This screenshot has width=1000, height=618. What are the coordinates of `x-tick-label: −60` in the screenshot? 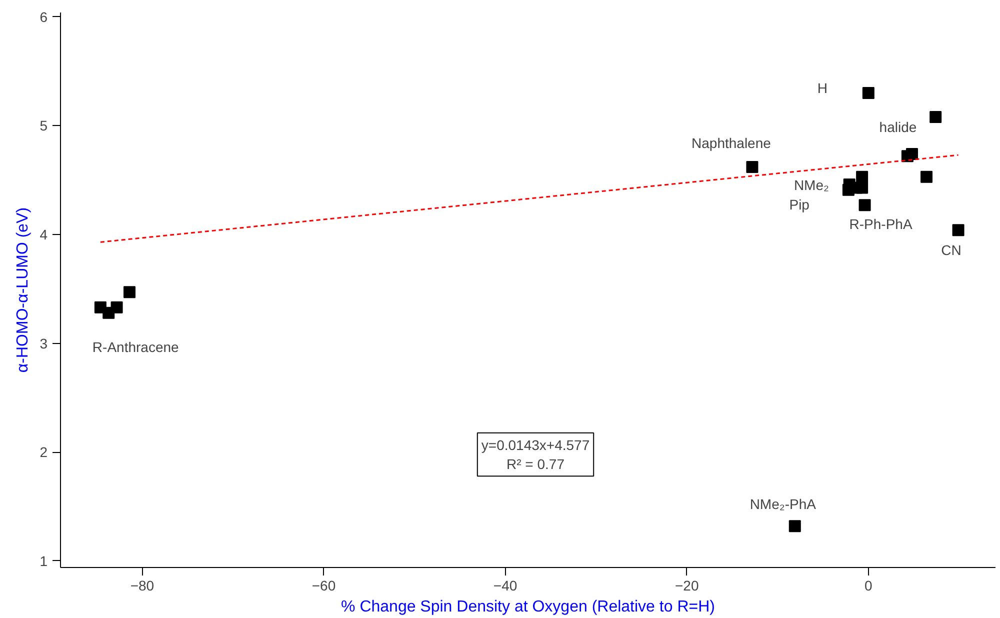 It's located at (324, 586).